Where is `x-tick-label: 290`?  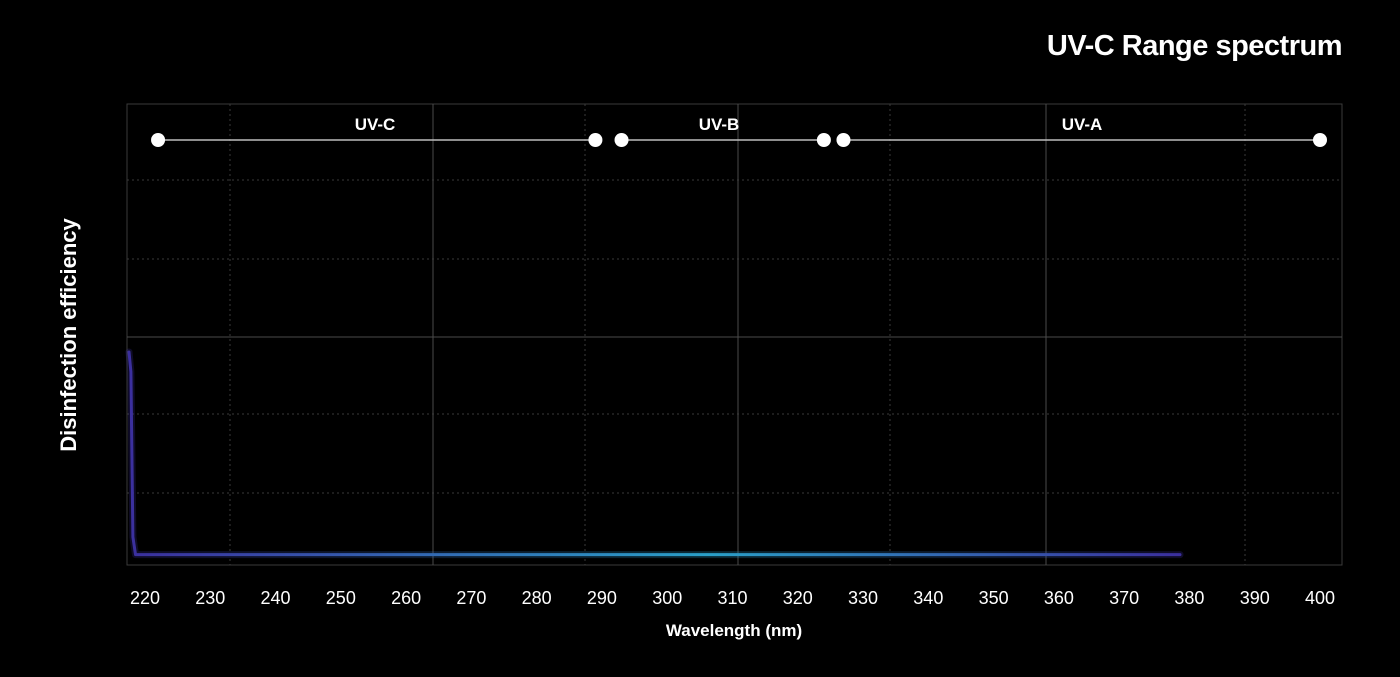
x-tick-label: 290 is located at coordinates (602, 598).